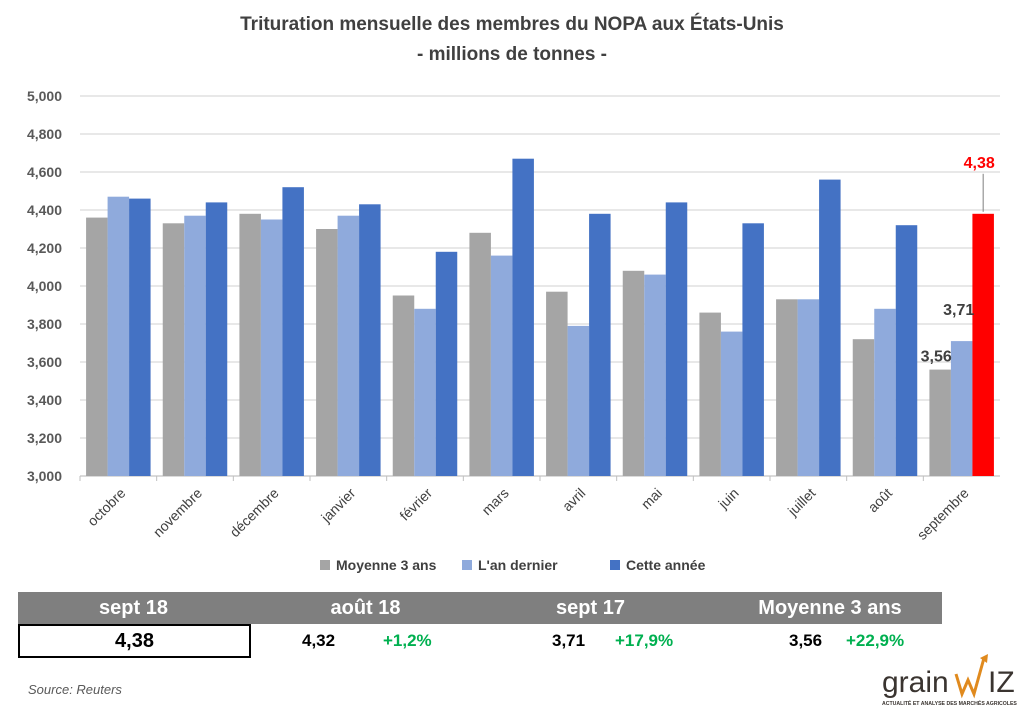 Image resolution: width=1024 pixels, height=724 pixels. What do you see at coordinates (44, 438) in the screenshot?
I see `y-tick-label: 3,200` at bounding box center [44, 438].